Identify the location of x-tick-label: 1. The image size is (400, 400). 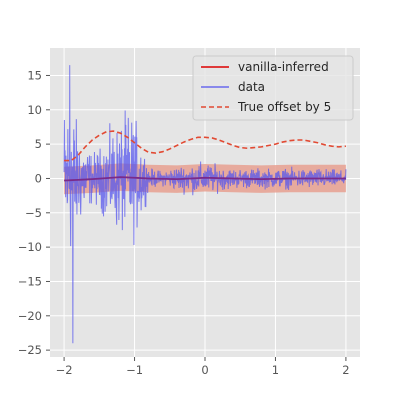
(275, 370).